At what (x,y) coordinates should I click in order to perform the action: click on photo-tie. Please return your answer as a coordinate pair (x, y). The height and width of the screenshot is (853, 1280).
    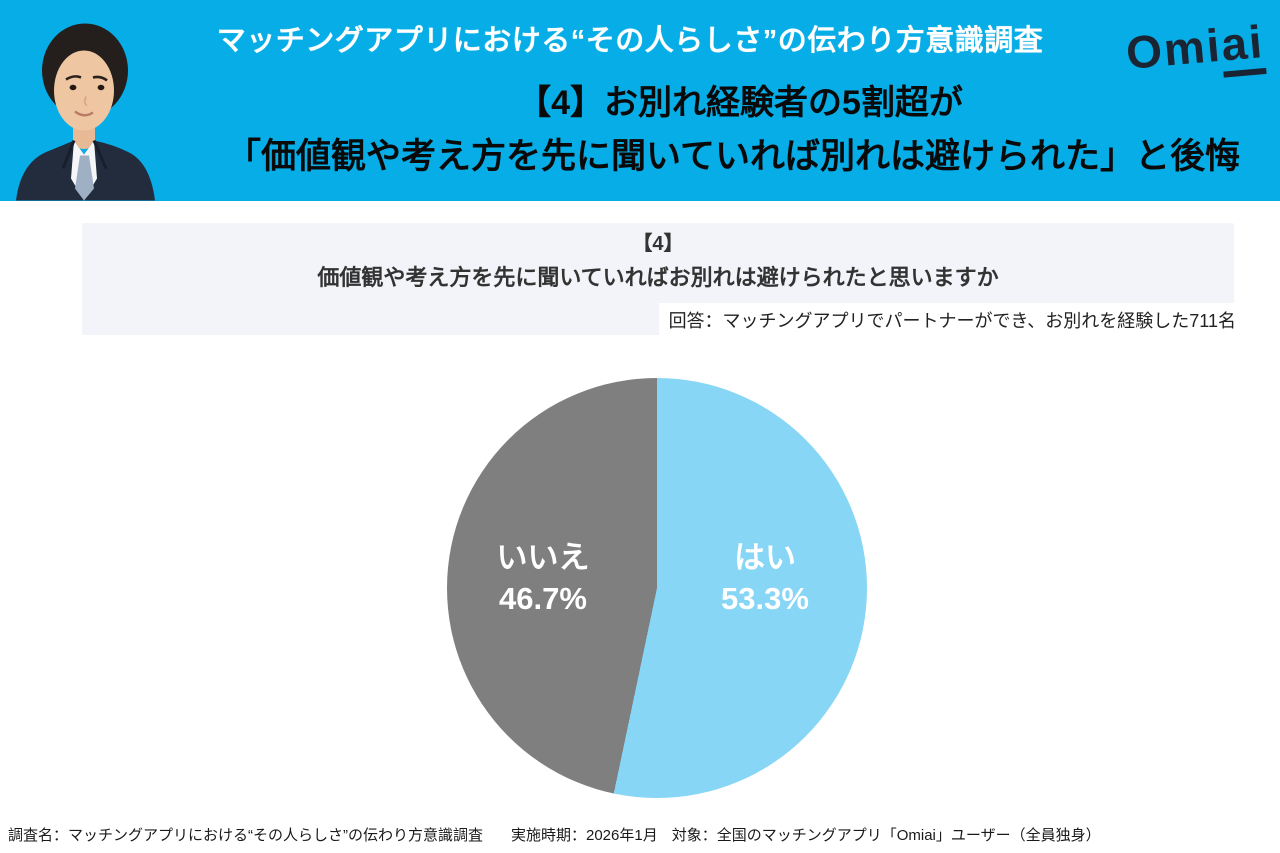
    Looking at the image, I should click on (84, 178).